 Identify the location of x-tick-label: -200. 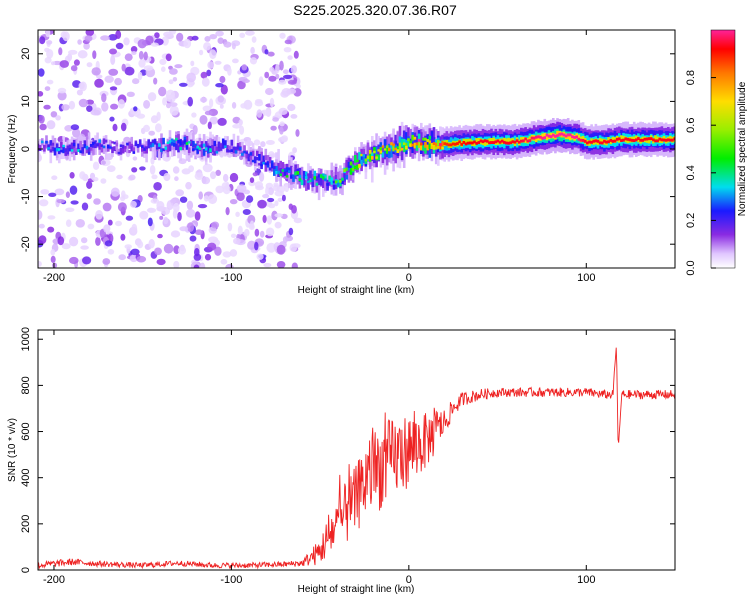
(54, 580).